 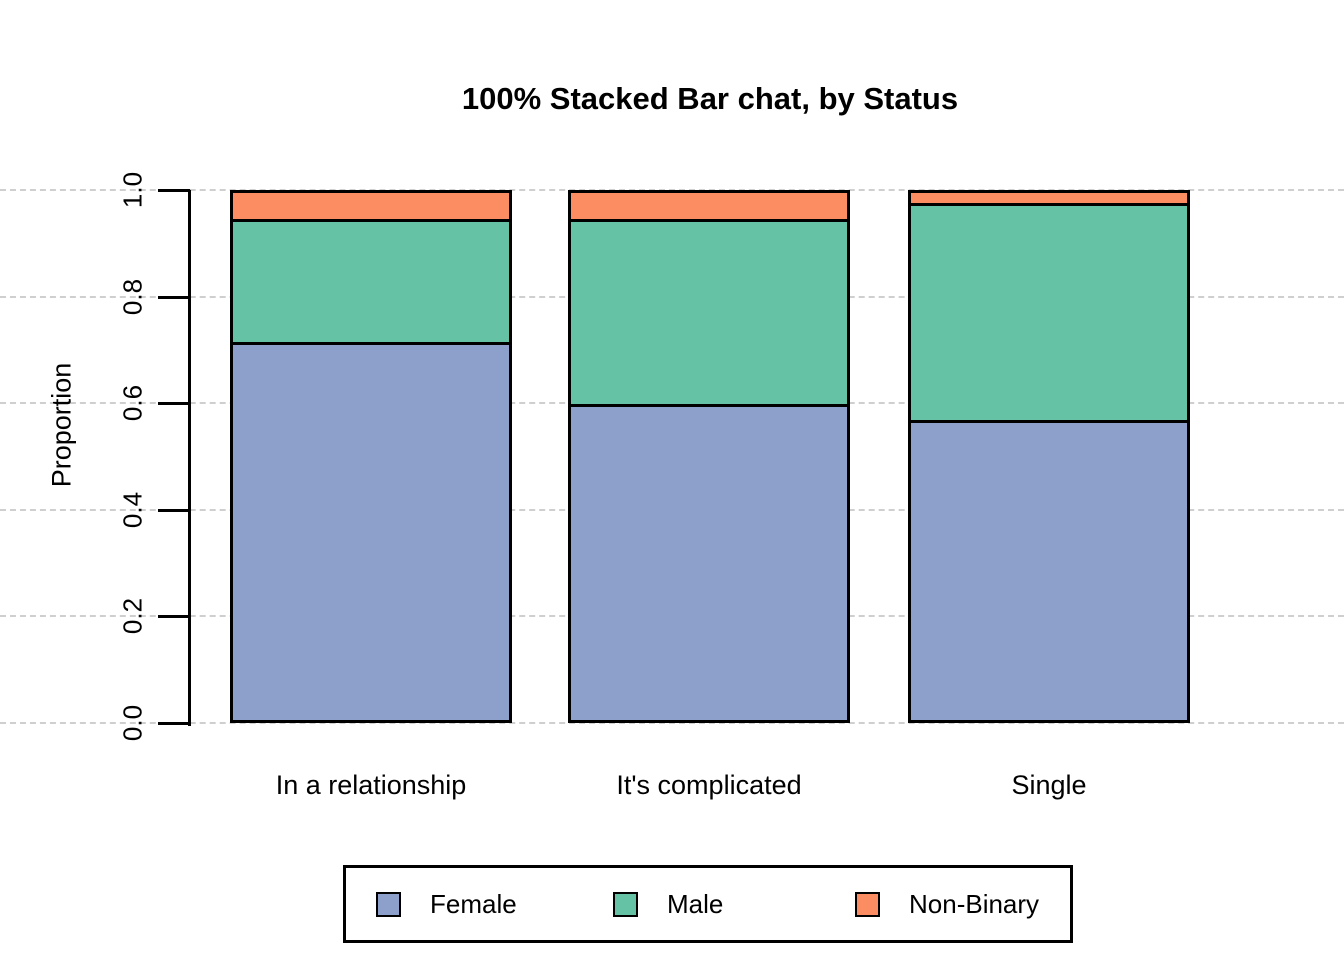 I want to click on legend-swatch-non-binary, so click(x=867, y=904).